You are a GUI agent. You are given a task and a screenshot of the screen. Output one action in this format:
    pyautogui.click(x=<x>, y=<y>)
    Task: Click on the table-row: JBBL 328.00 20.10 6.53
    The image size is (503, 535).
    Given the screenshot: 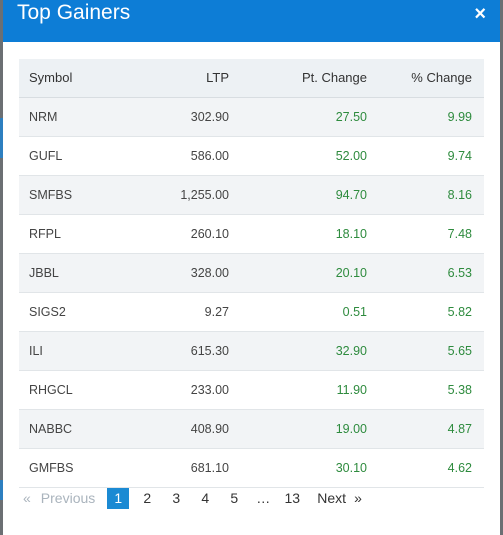 What is the action you would take?
    pyautogui.click(x=251, y=273)
    